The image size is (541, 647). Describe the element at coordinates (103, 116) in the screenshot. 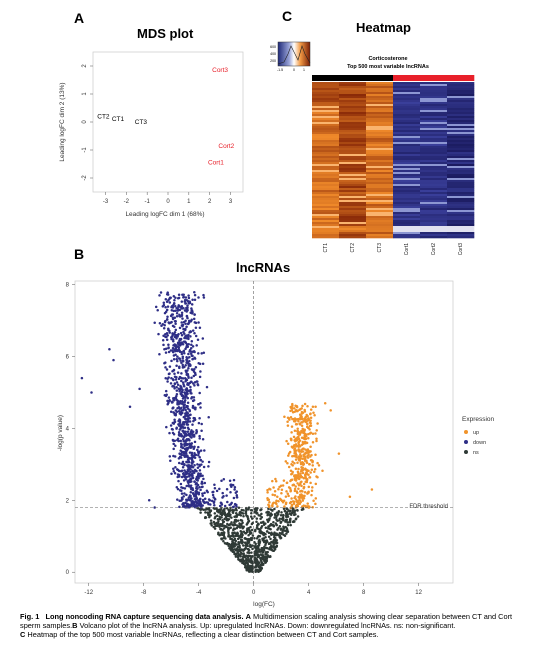

I see `mds-point-label: CT2` at that location.